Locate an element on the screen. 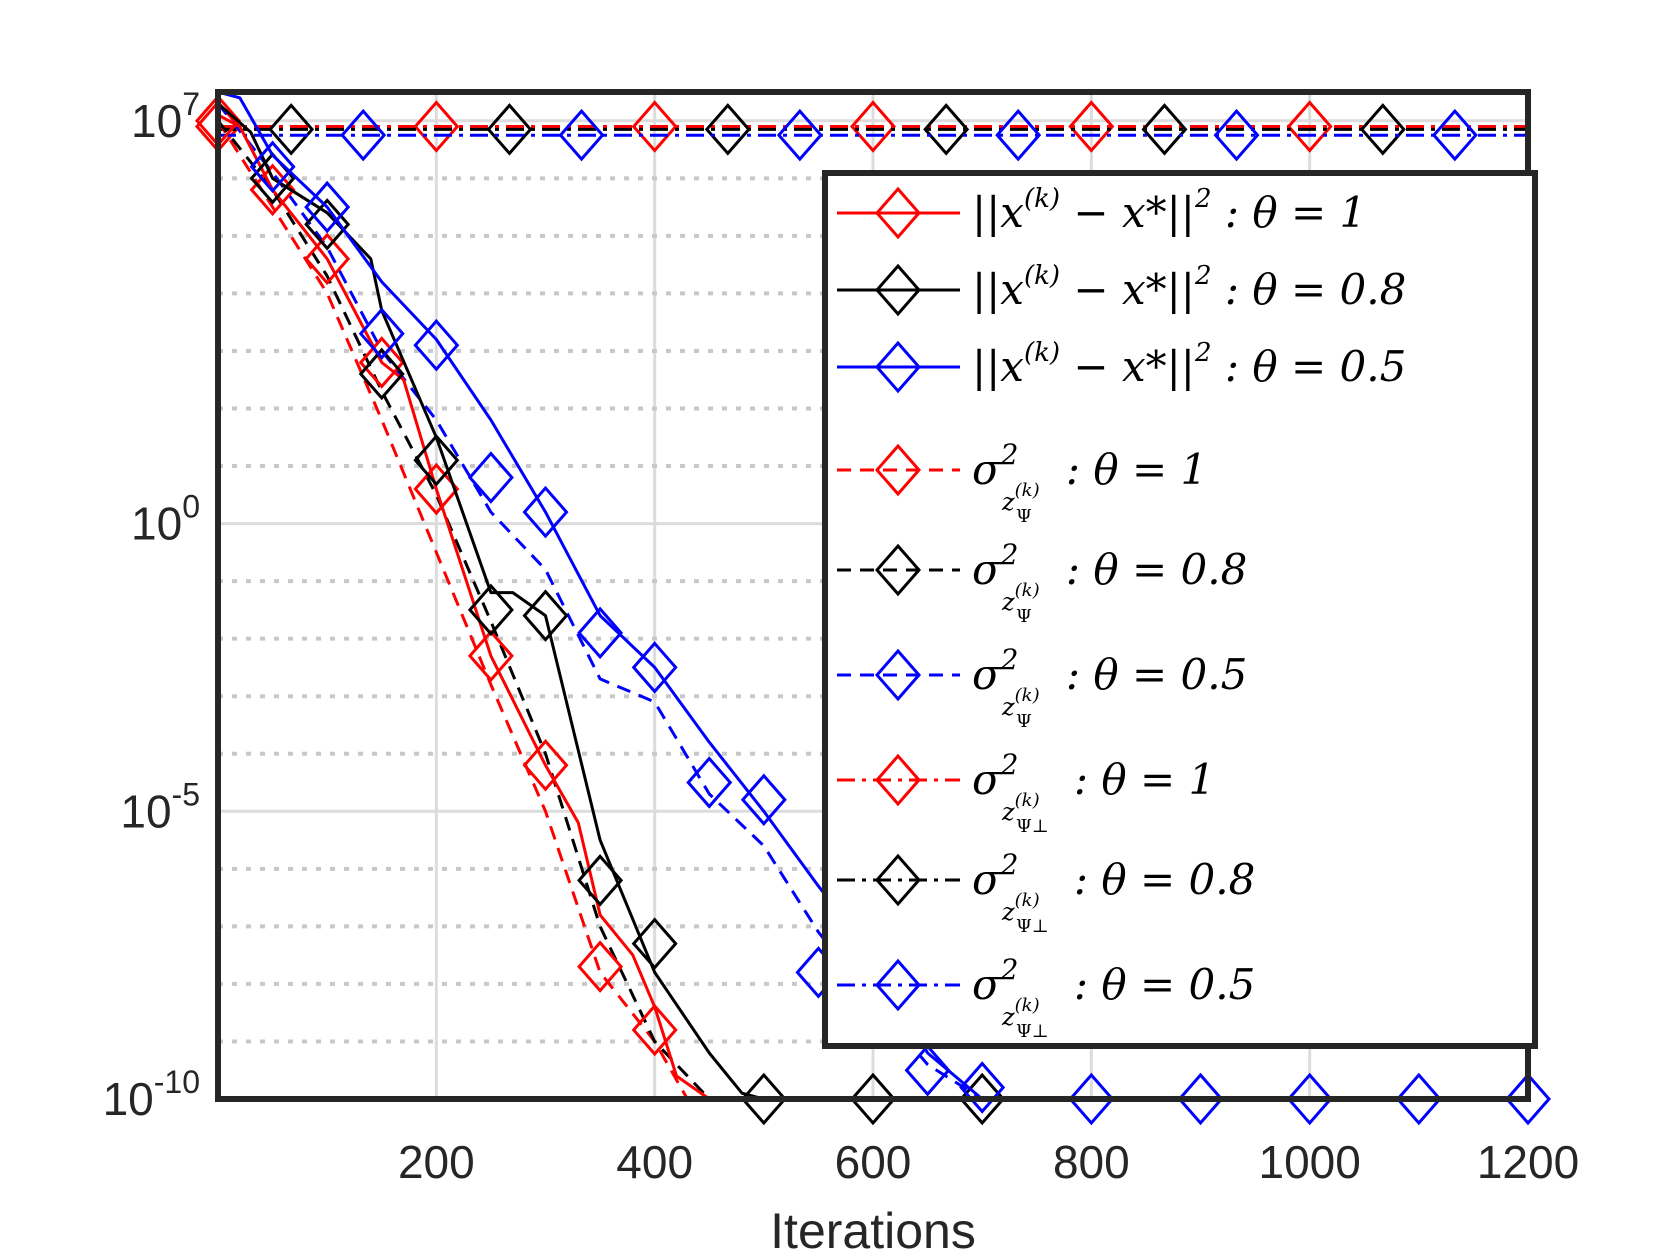 This screenshot has height=1260, width=1680. y-tick-label: 10⁰ is located at coordinates (165, 519).